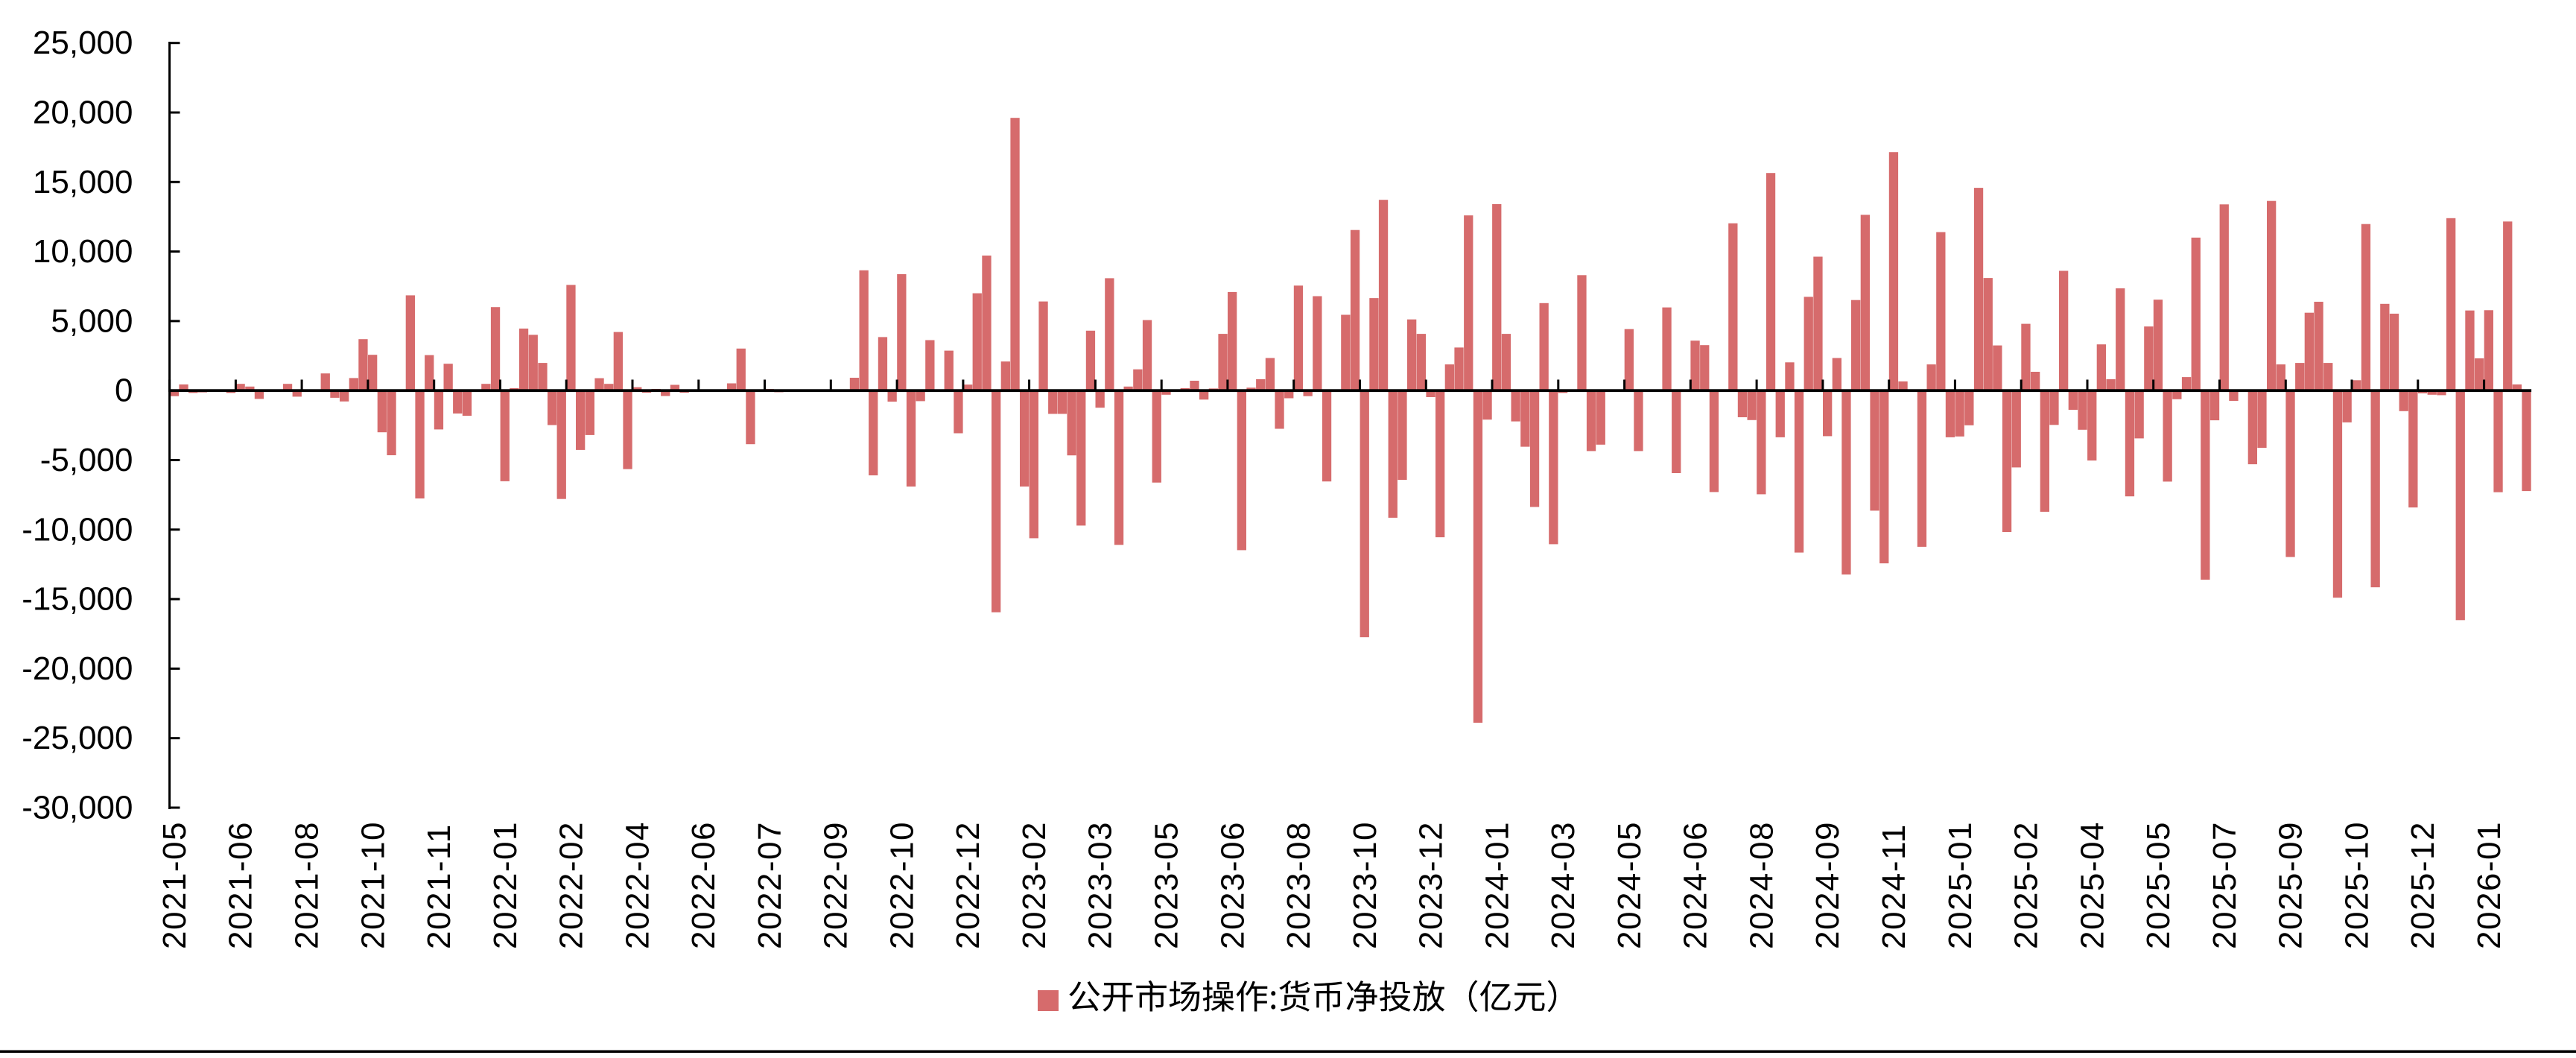 This screenshot has width=2576, height=1058. I want to click on svg-text: 2022-09, so click(836, 885).